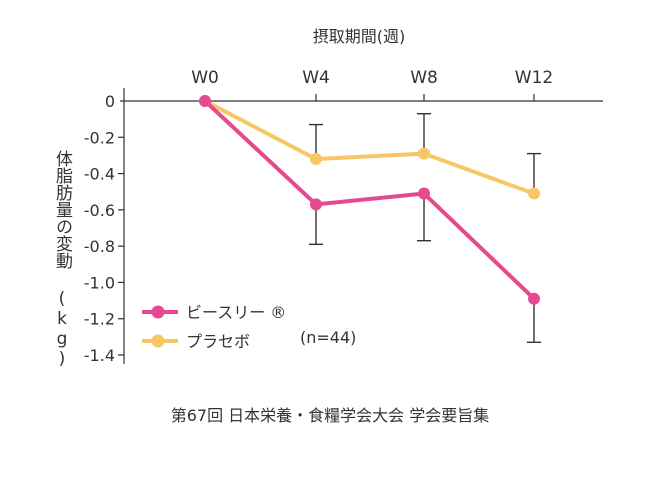 This screenshot has width=660, height=480. What do you see at coordinates (534, 78) in the screenshot?
I see `x-tick-label: W12` at bounding box center [534, 78].